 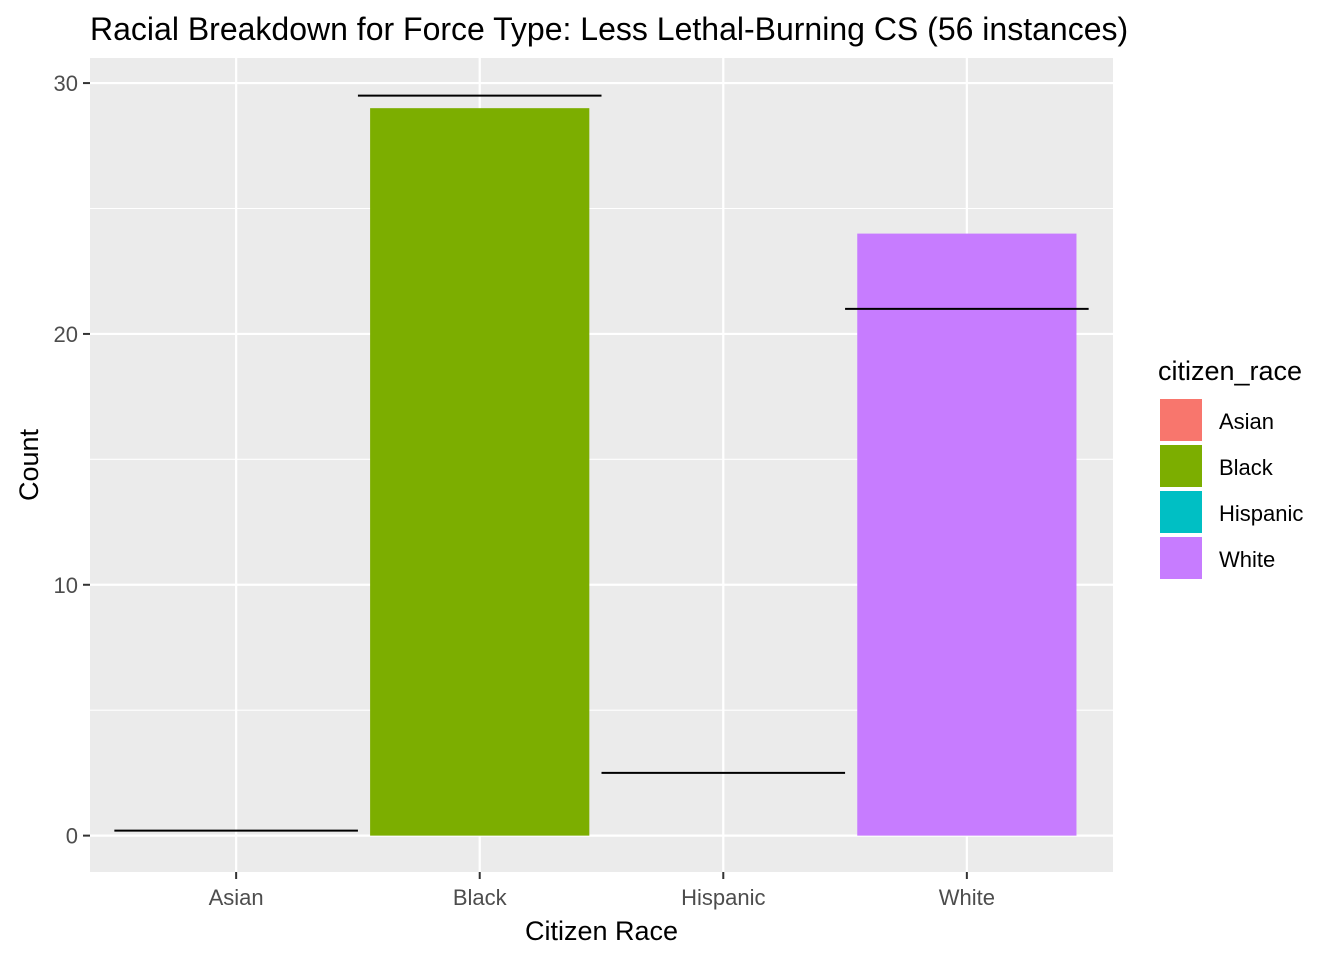 I want to click on legend-items: Asian Black Hispanic White, so click(x=1231, y=489).